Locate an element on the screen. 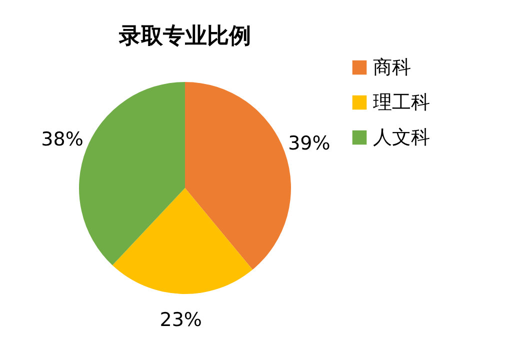 The image size is (509, 361). data-label: 23% is located at coordinates (181, 319).